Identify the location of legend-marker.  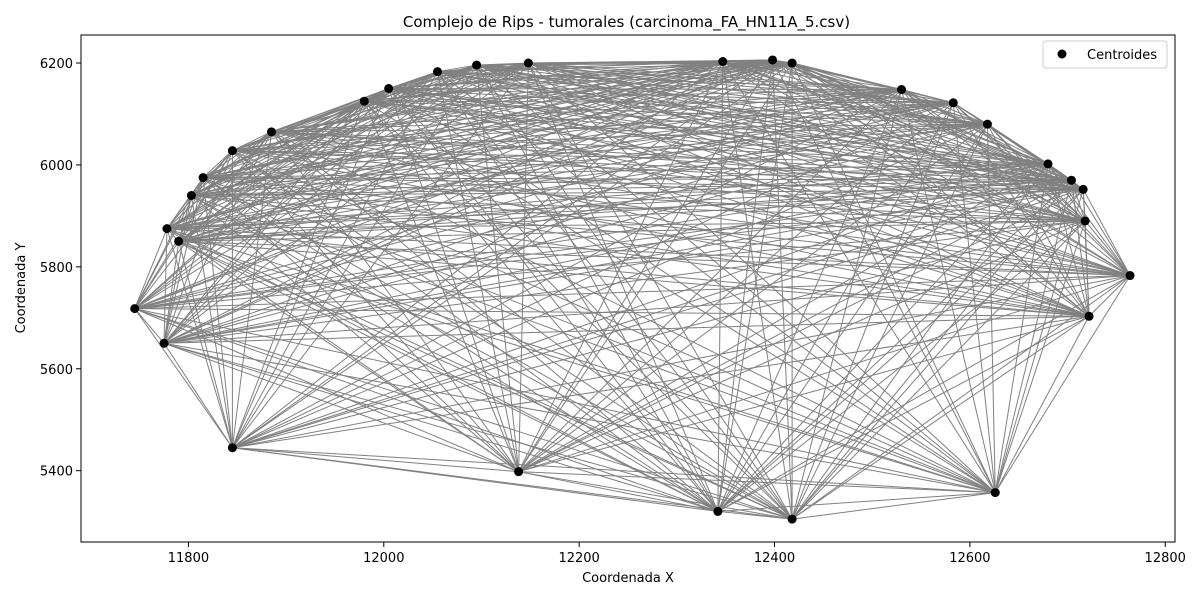
(1062, 54).